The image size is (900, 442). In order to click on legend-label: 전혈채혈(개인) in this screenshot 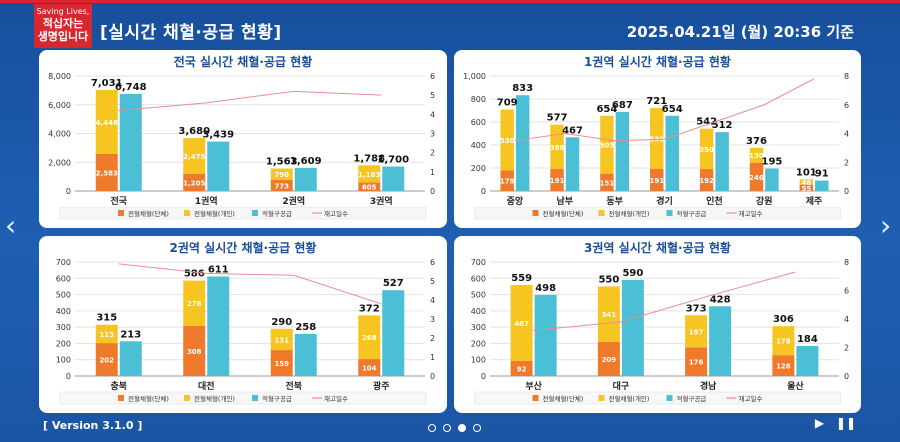, I will do `click(214, 398)`.